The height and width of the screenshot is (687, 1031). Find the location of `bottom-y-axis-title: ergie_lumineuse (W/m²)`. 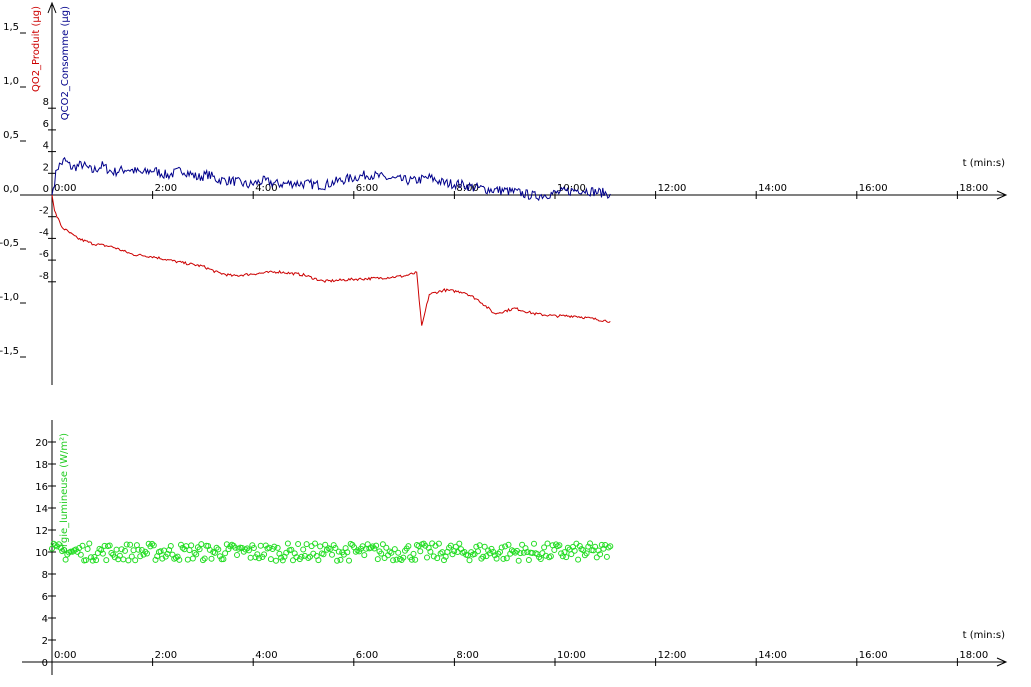

bottom-y-axis-title: ergie_lumineuse (W/m²) is located at coordinates (64, 493).